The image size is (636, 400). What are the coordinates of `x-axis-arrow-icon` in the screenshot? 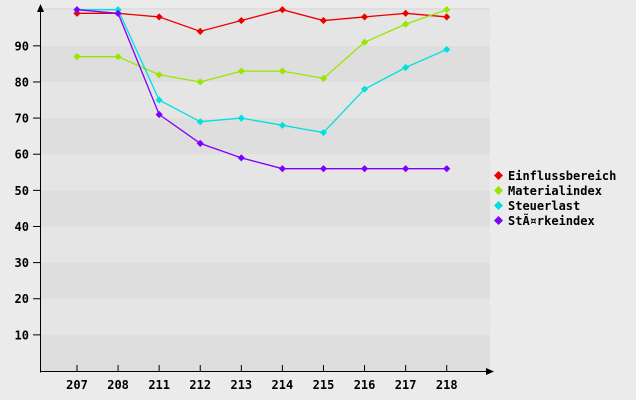 It's located at (490, 371).